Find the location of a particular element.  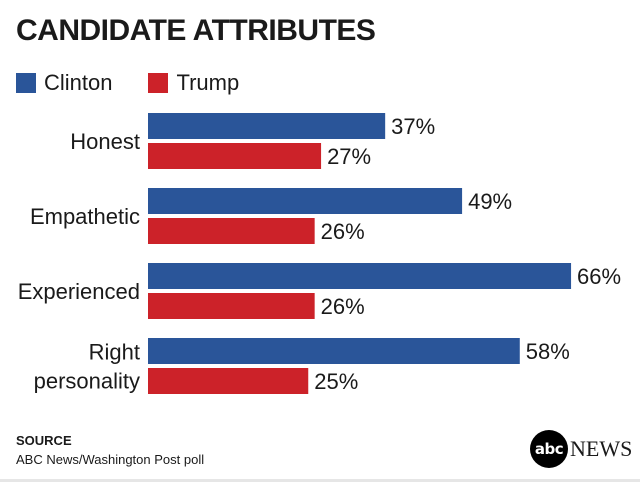

data-label-trump: 27% is located at coordinates (349, 156).